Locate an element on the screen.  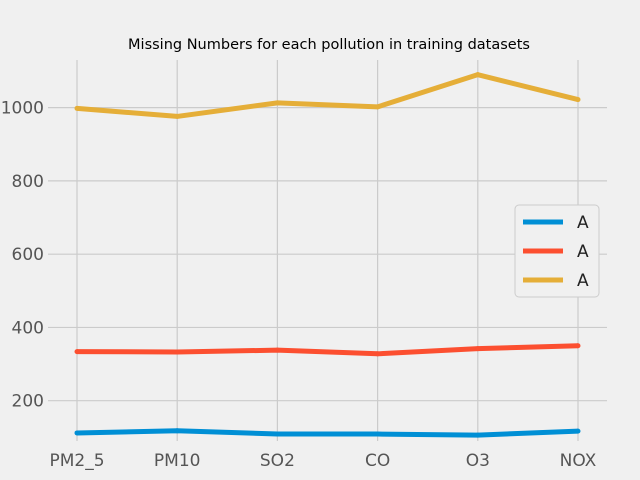
x-tick-label: PM2_5 is located at coordinates (76, 461).